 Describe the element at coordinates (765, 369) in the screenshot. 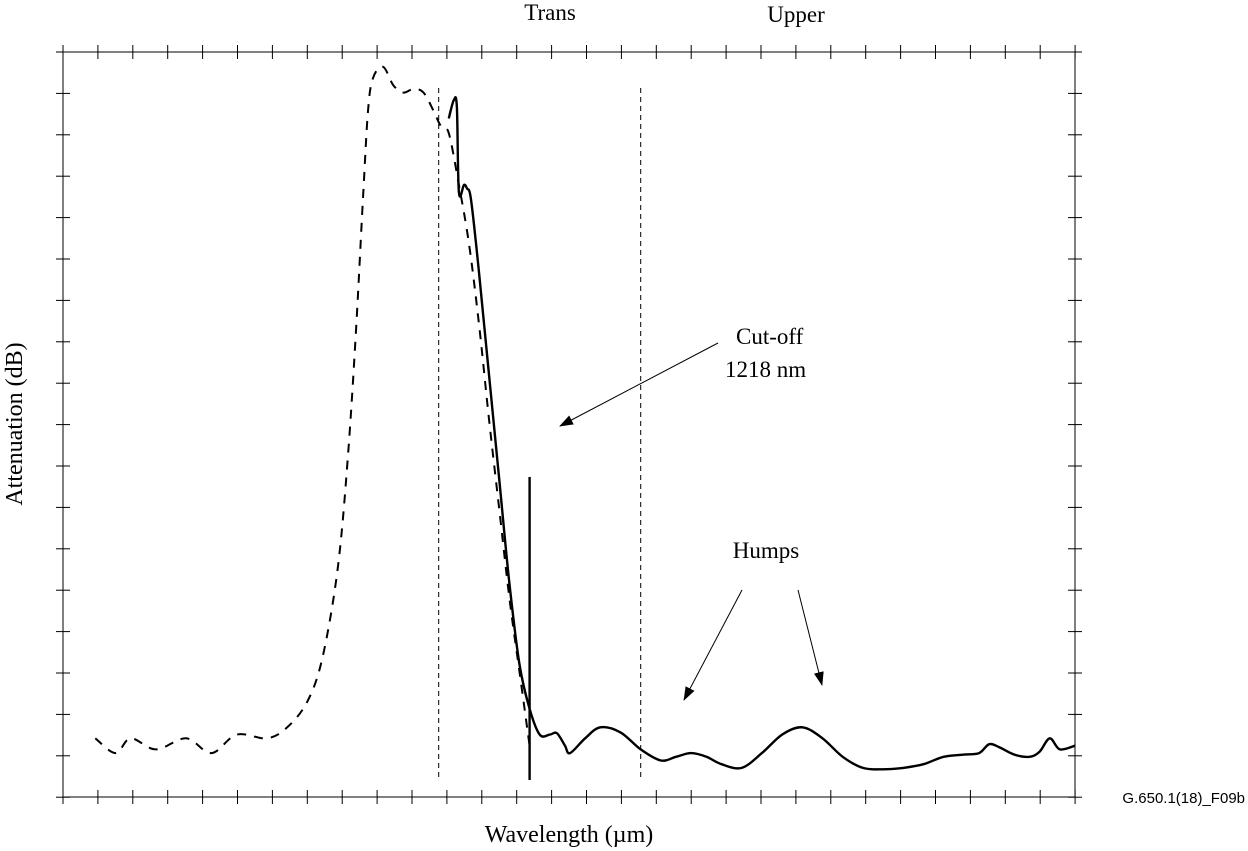

I see `annotation-cutoff-value: 1218 nm` at that location.